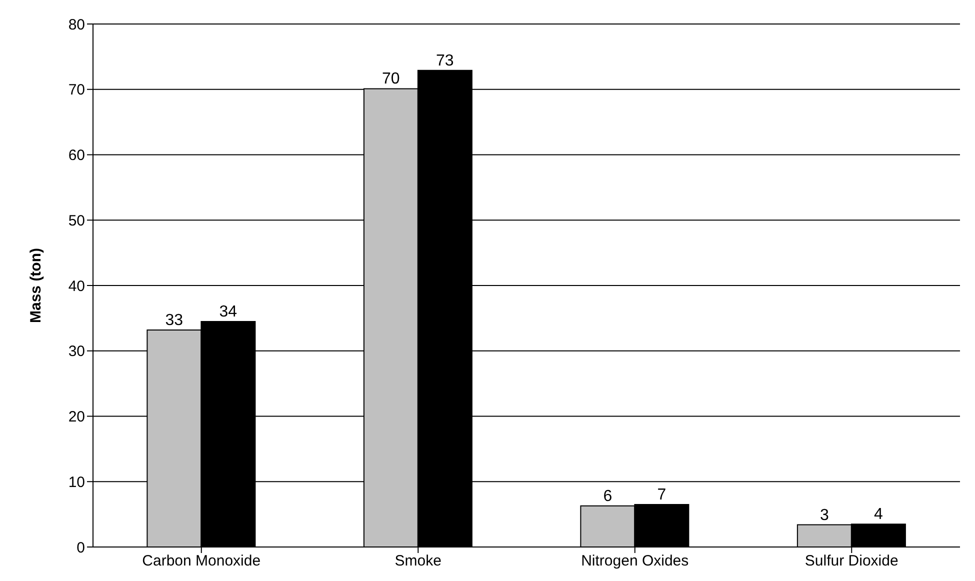 This screenshot has height=581, width=975. I want to click on data-label: 6, so click(607, 496).